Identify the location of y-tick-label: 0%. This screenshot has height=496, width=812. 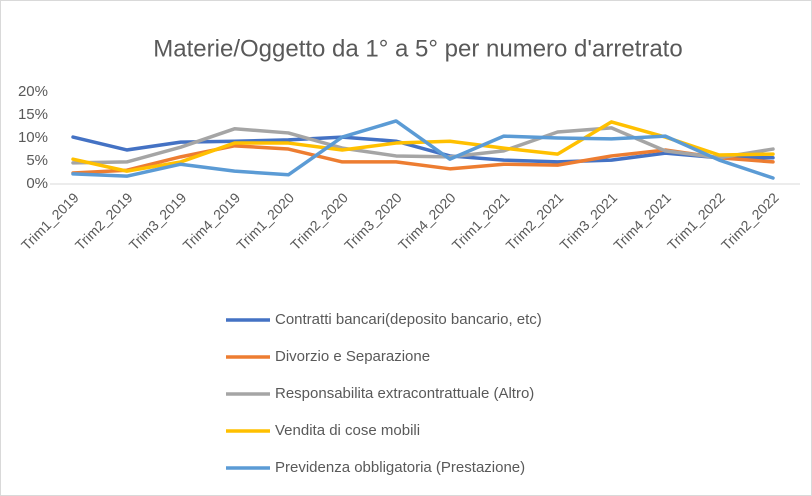
(37, 183).